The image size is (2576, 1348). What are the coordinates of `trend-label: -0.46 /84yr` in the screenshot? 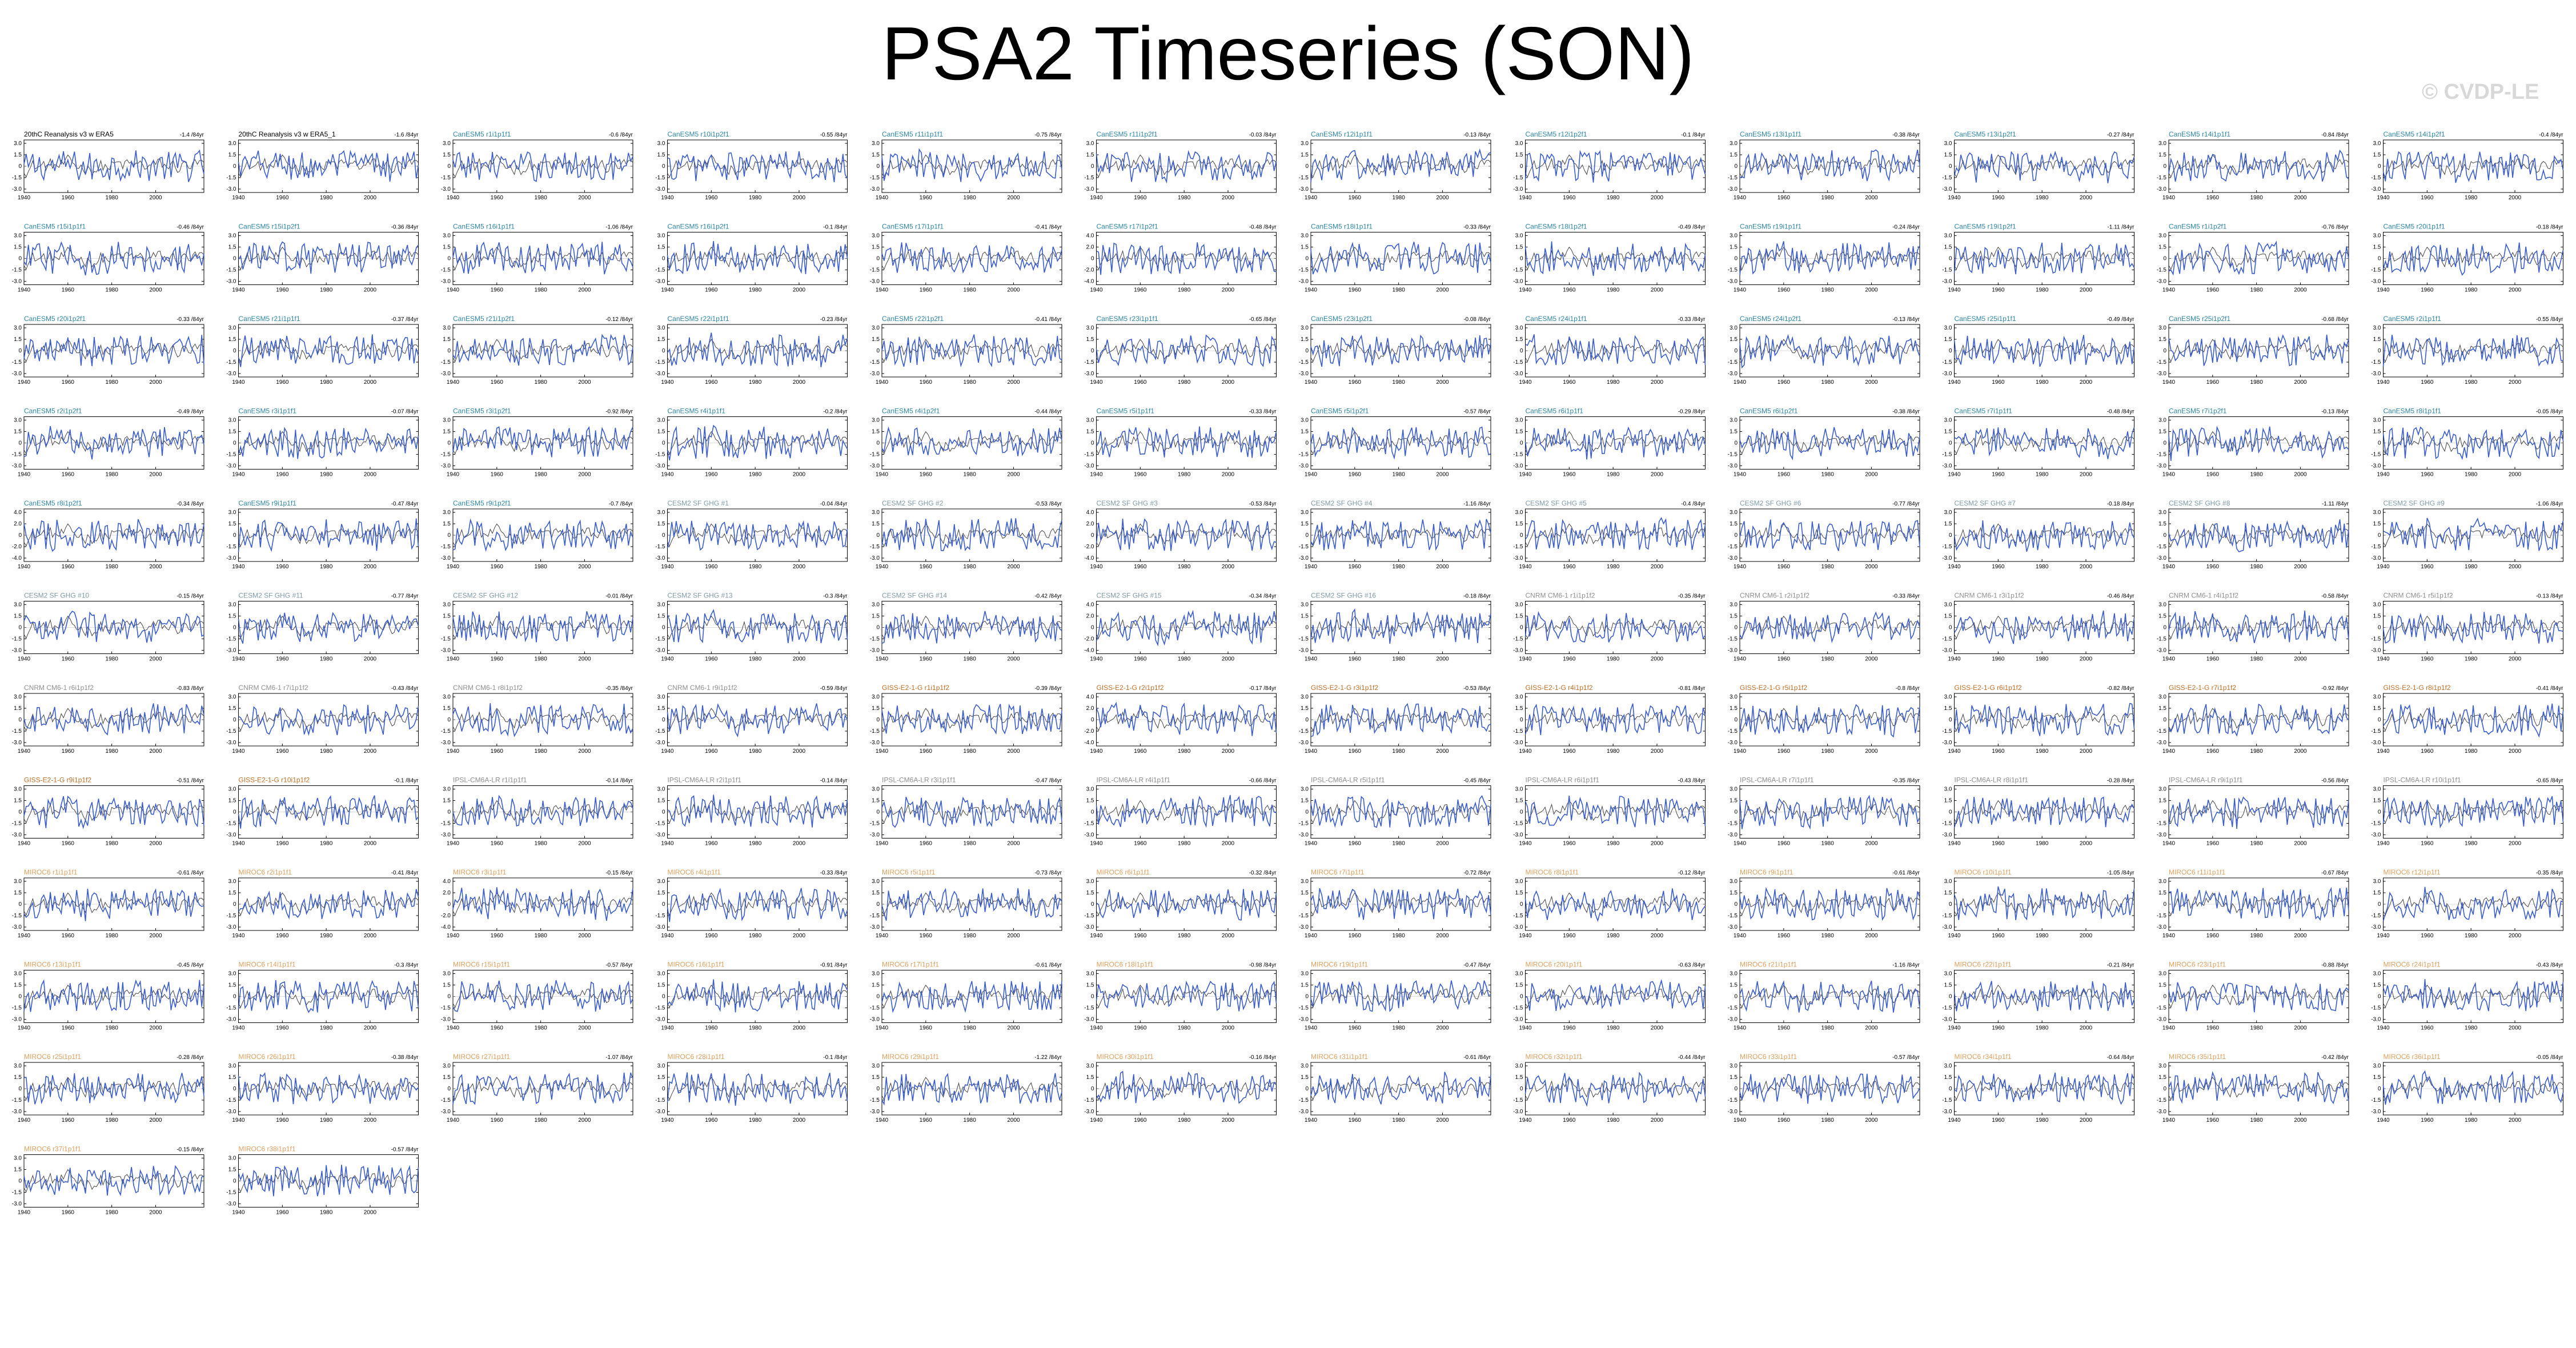 It's located at (2120, 596).